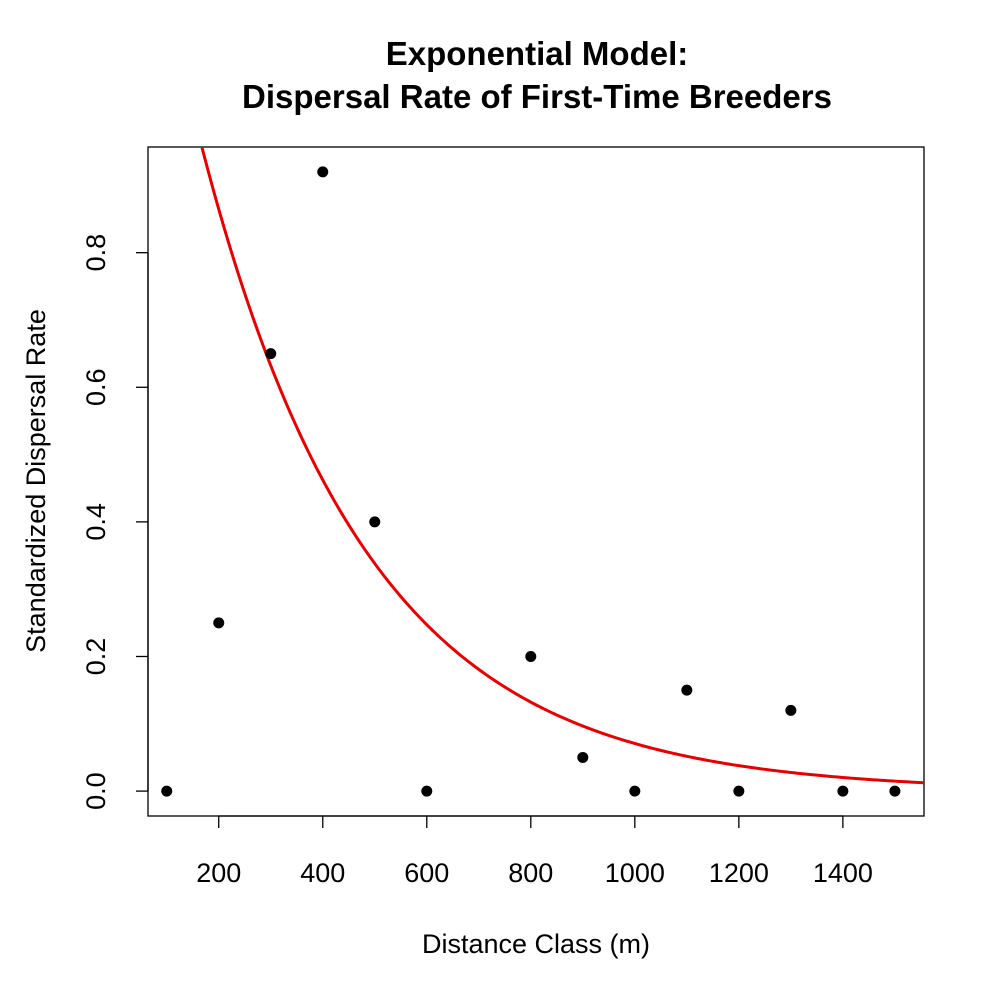  What do you see at coordinates (534, 852) in the screenshot?
I see `x-axis-ticks: 200 400 600 800 1000 1200 1400` at bounding box center [534, 852].